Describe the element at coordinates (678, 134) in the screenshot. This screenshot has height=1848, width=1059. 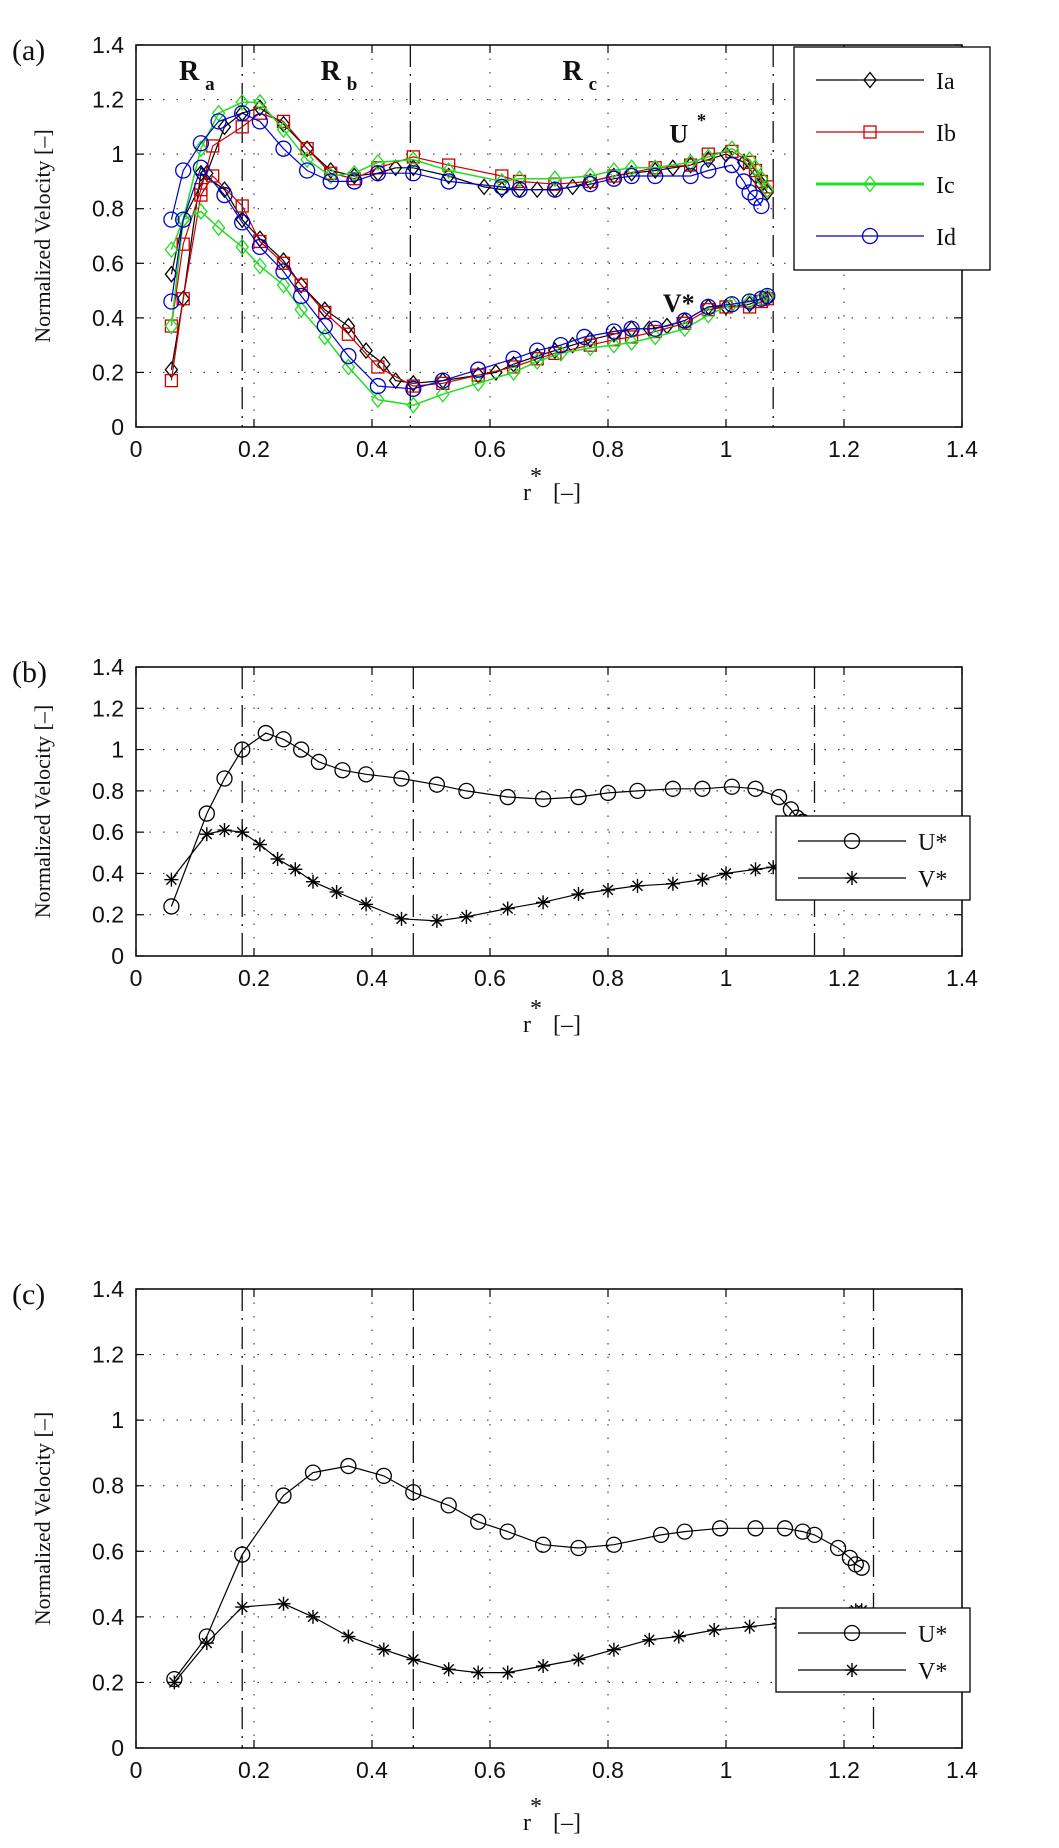
I see `annotation-label: U` at that location.